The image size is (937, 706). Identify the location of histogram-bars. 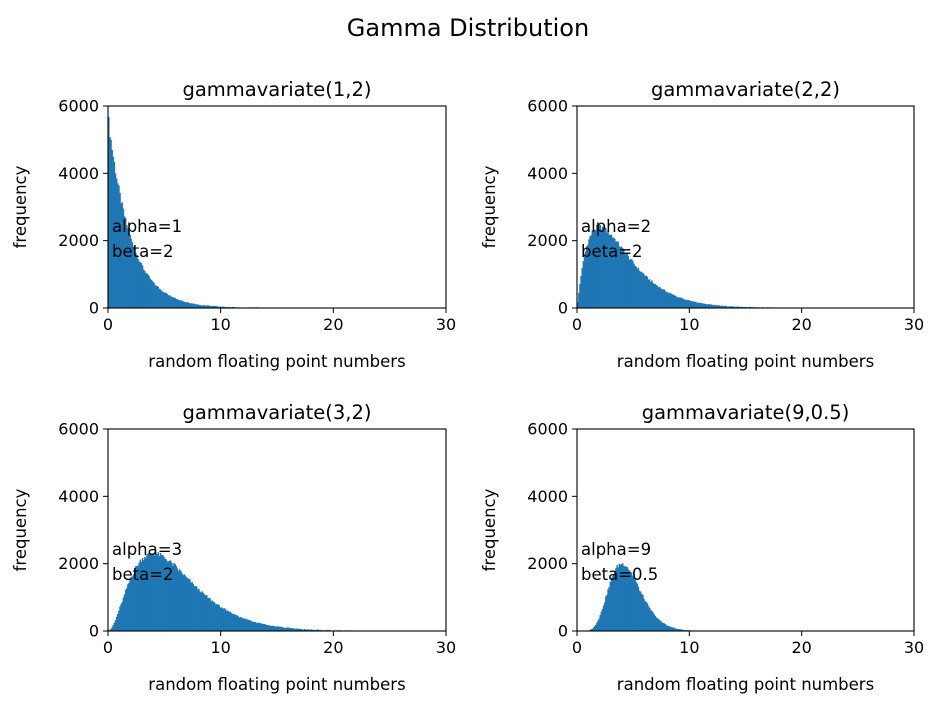
(187, 212).